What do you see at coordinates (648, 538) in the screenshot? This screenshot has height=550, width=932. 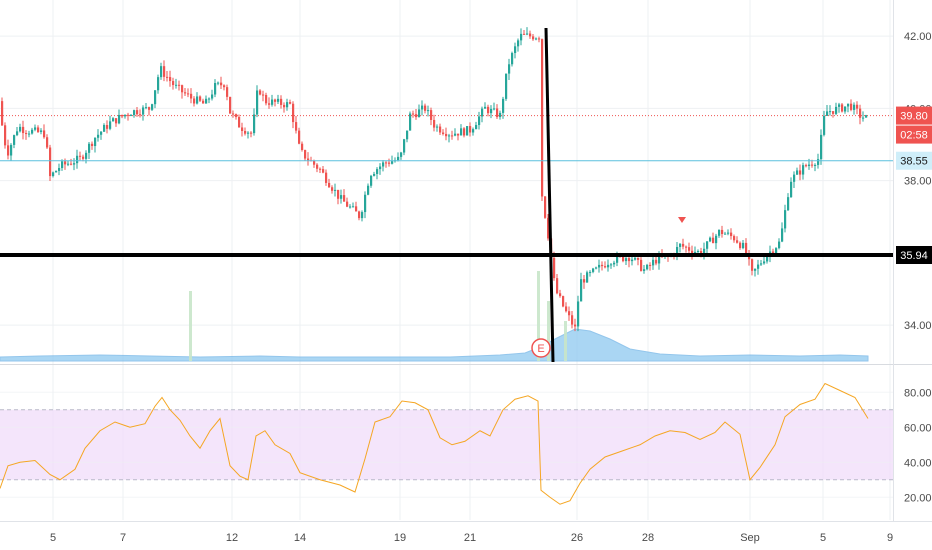 I see `time-axis-tick: 28` at bounding box center [648, 538].